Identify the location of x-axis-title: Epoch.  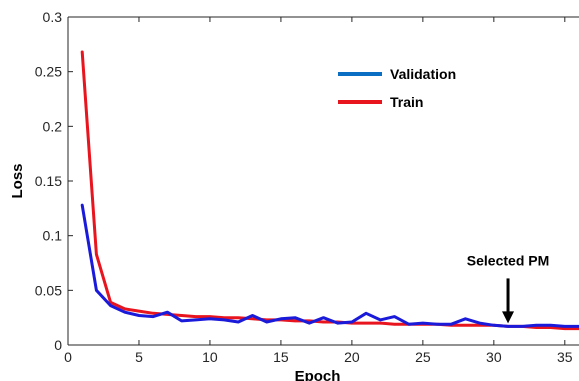
(318, 374).